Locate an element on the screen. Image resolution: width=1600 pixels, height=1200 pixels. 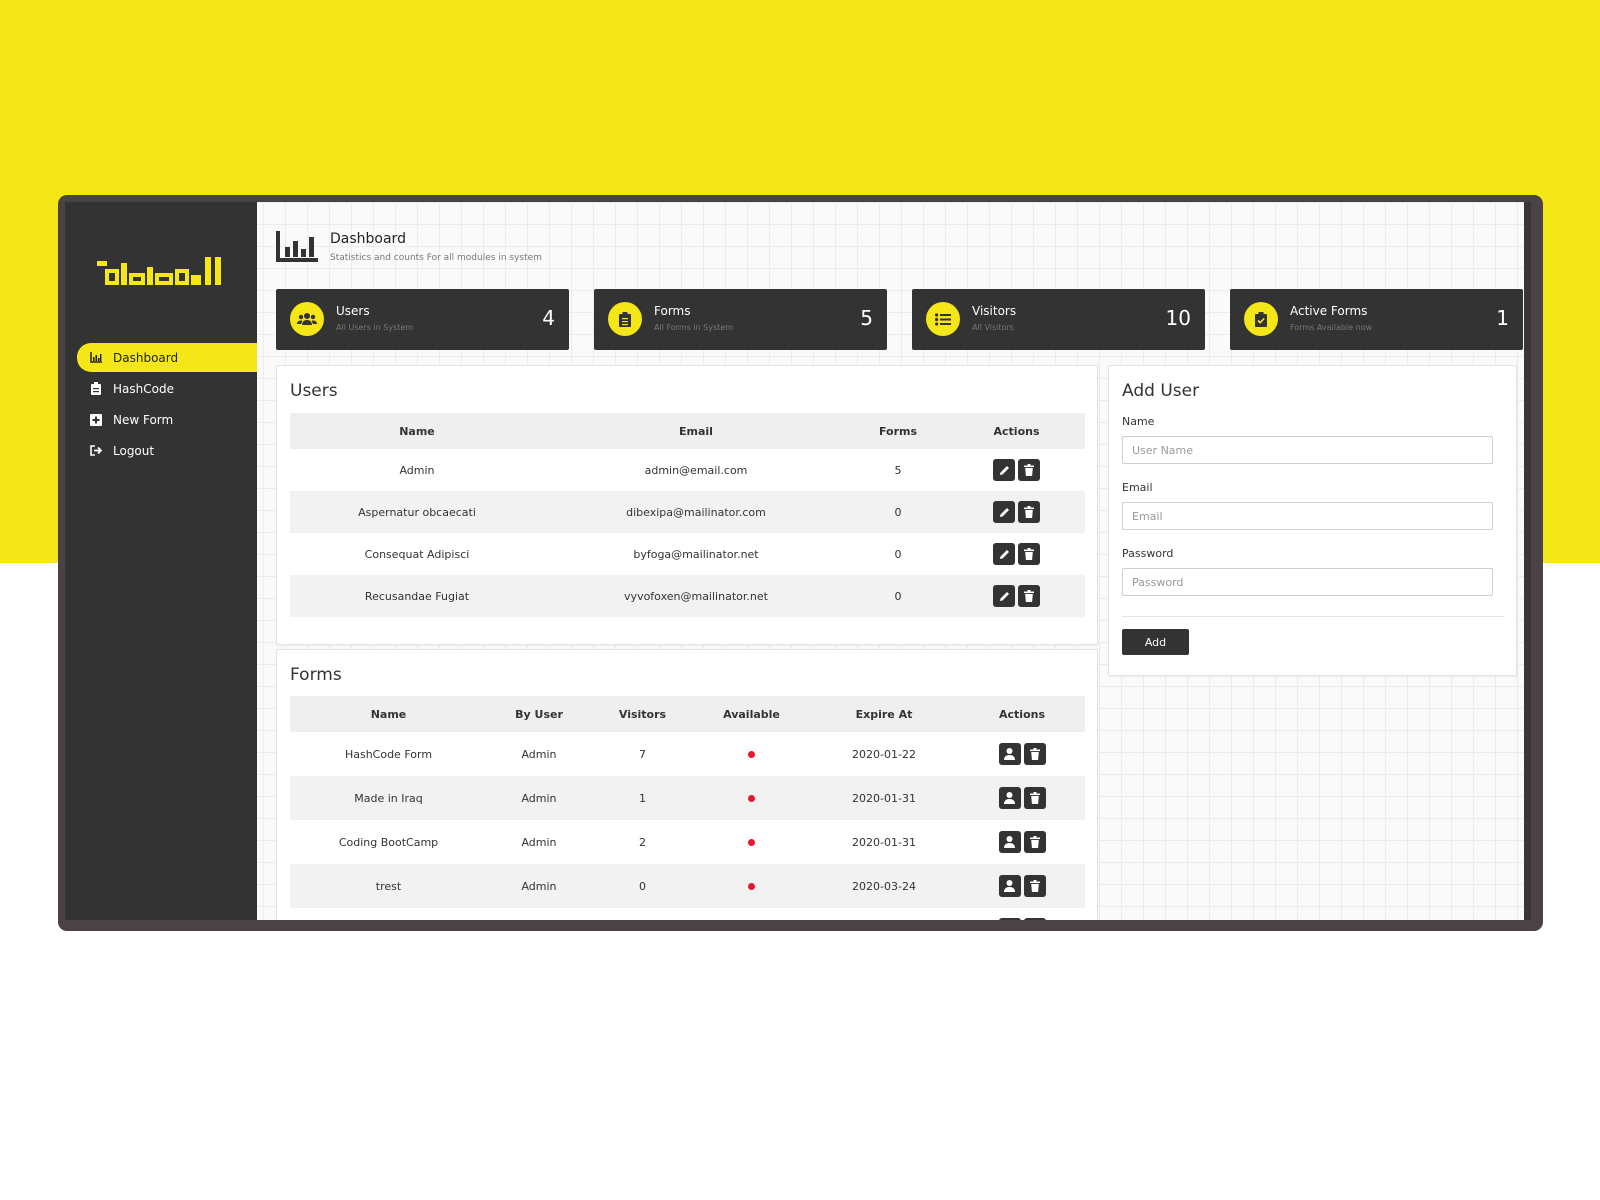
sidebar-item-label: Logout is located at coordinates (134, 450).